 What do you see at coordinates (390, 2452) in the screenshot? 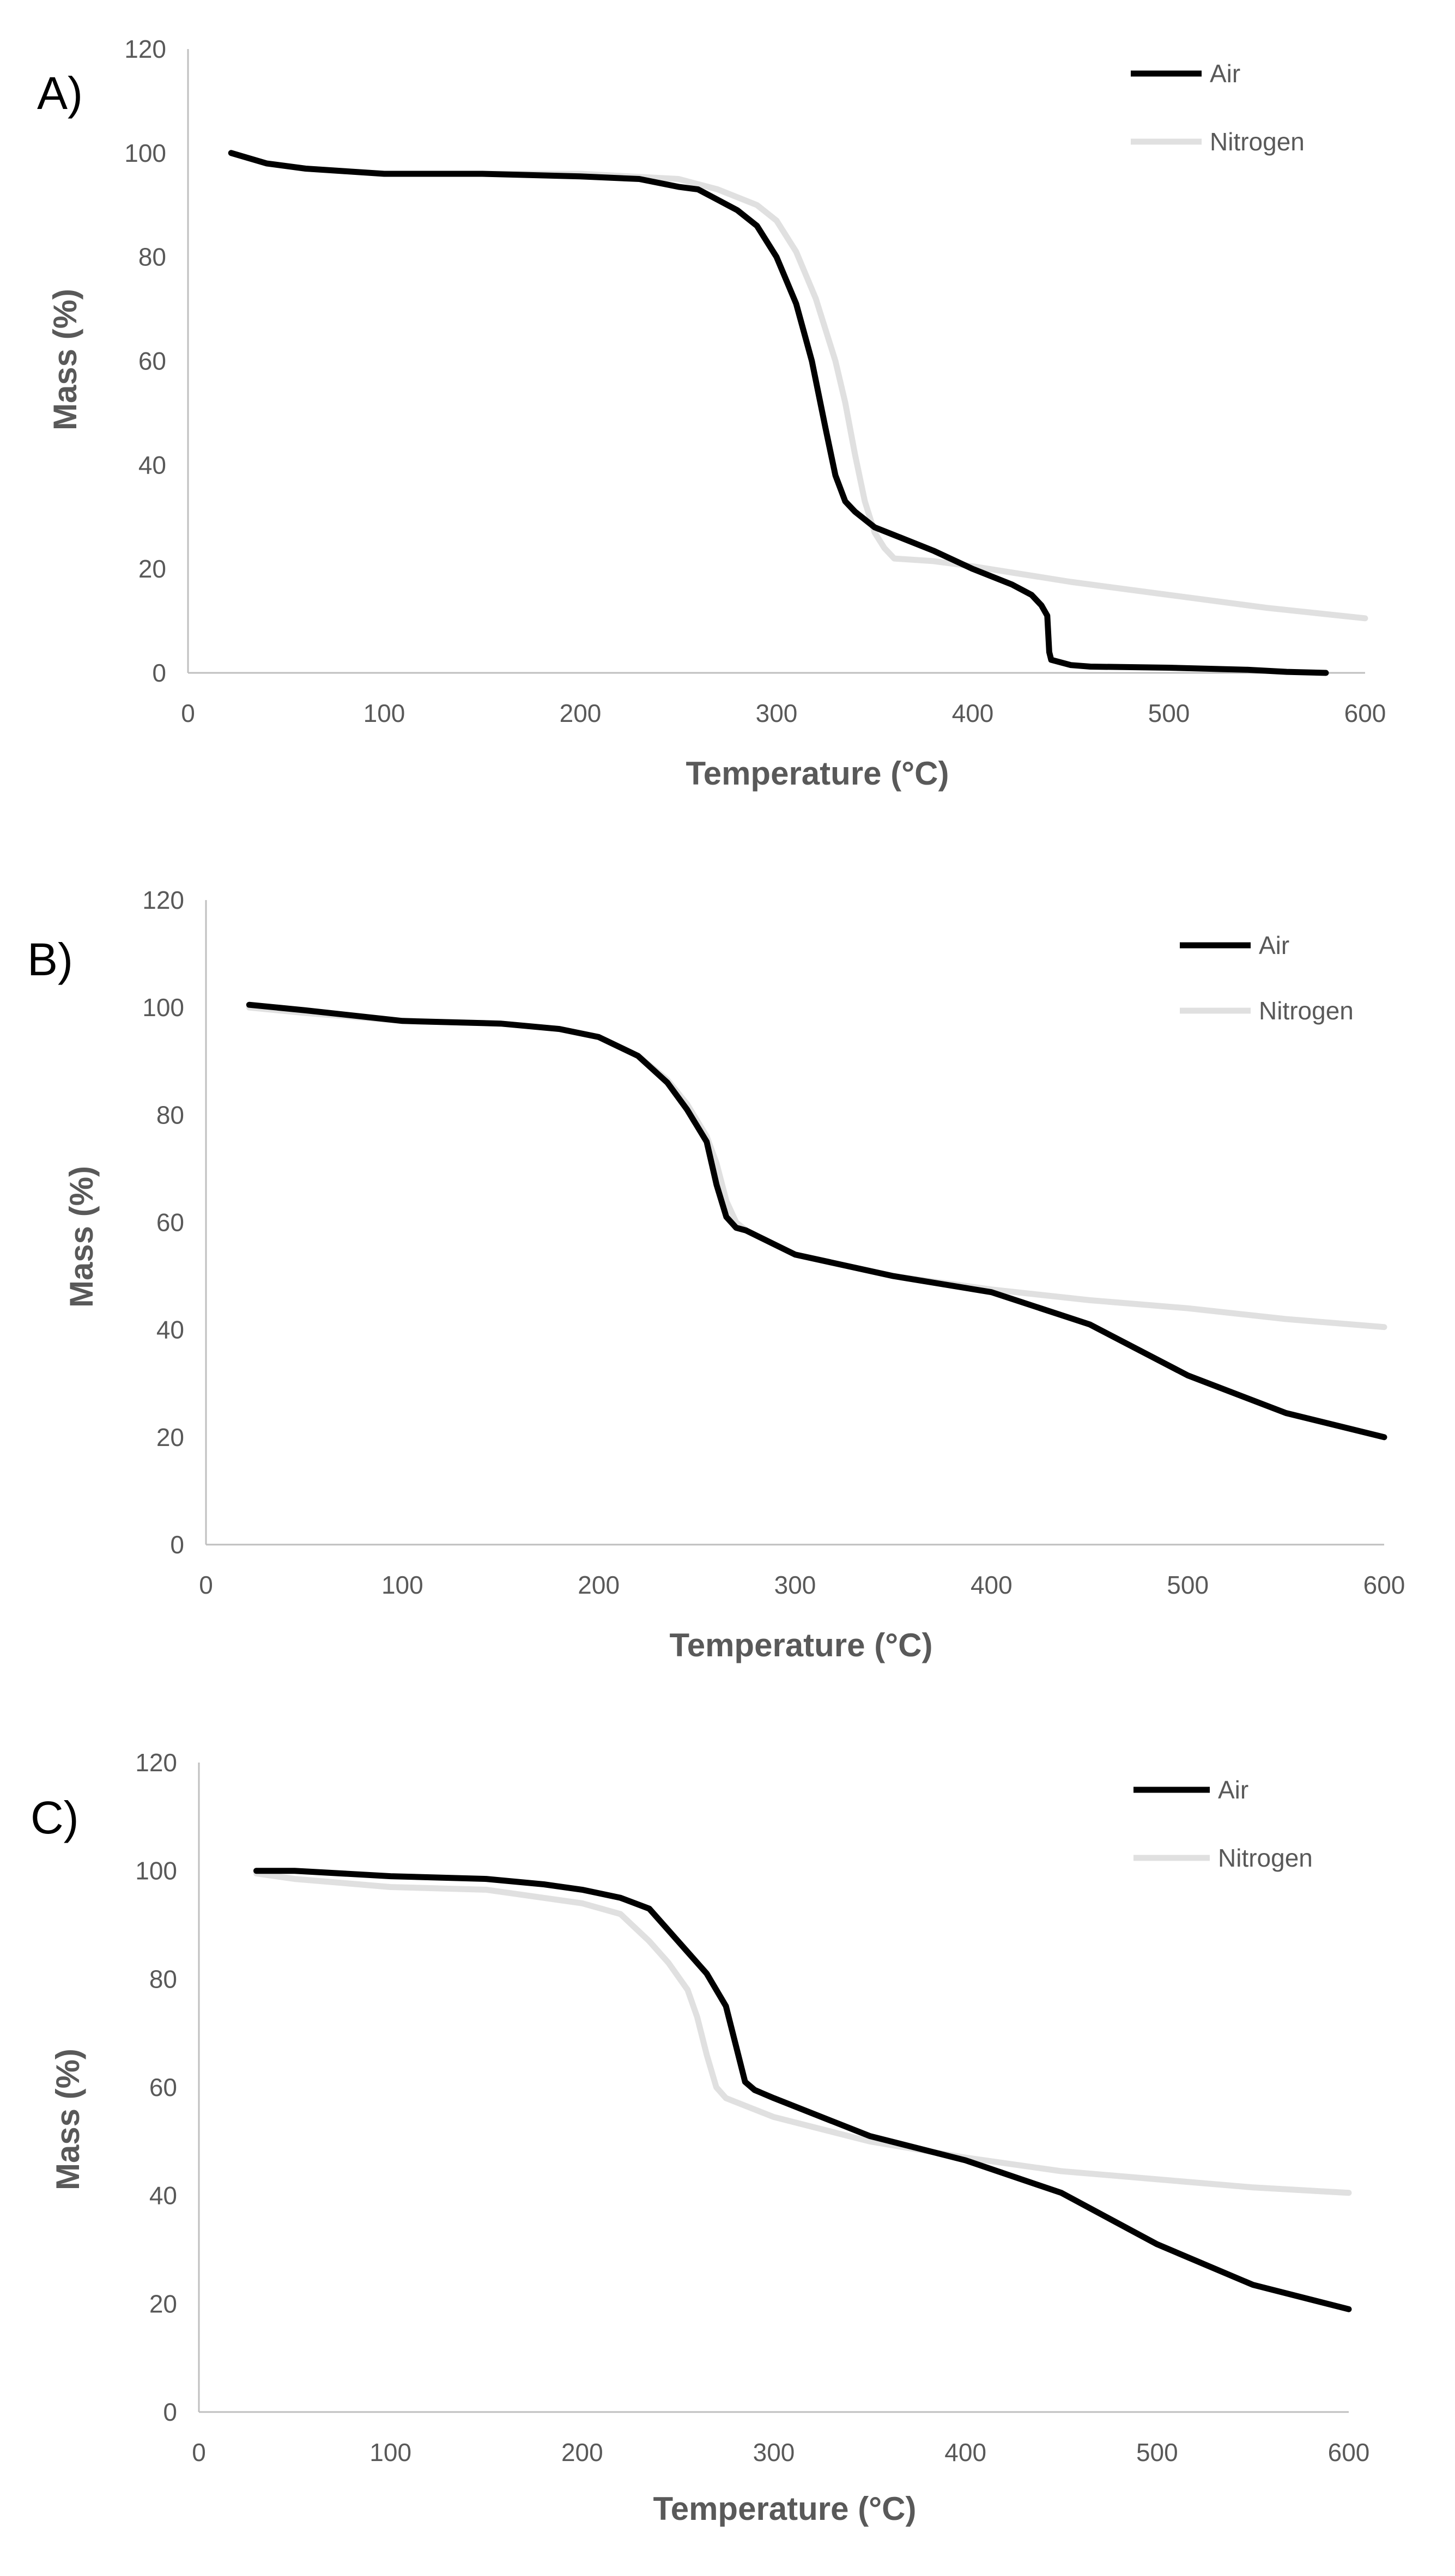
I see `x-tick-label-c: 100` at bounding box center [390, 2452].